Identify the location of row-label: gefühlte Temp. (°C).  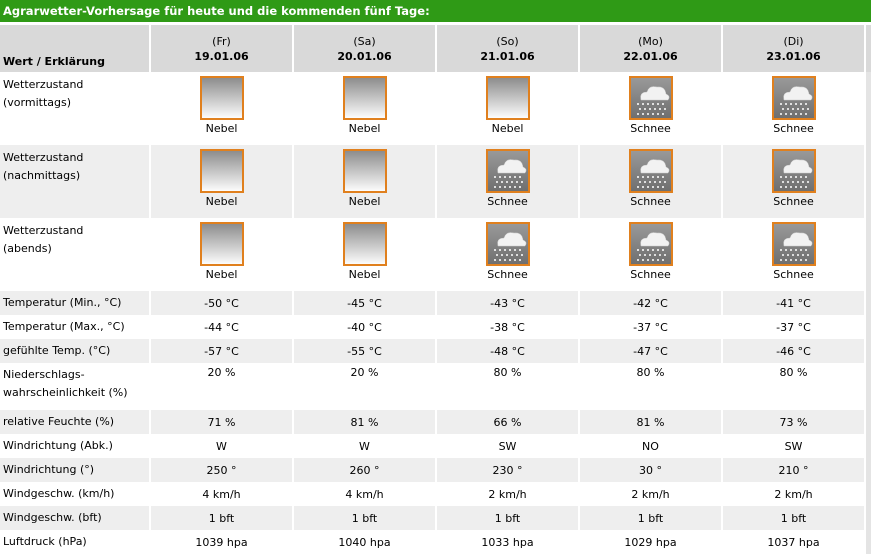
(75, 351).